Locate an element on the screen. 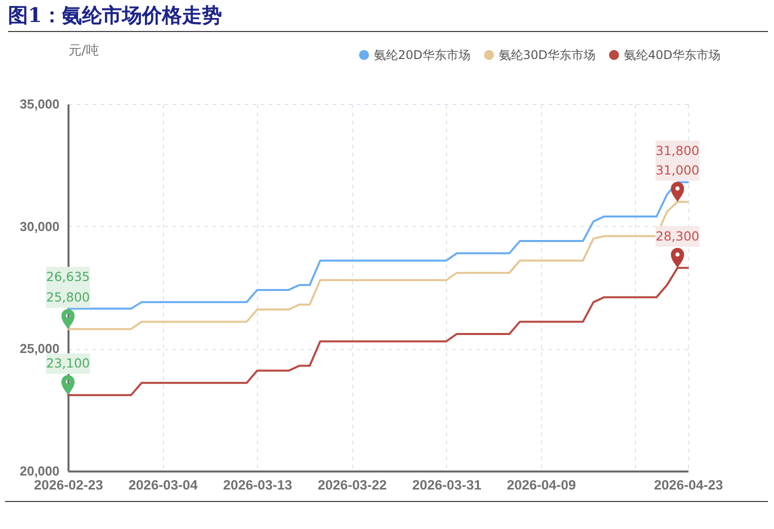  y-tick-label: 30,000 is located at coordinates (40, 226).